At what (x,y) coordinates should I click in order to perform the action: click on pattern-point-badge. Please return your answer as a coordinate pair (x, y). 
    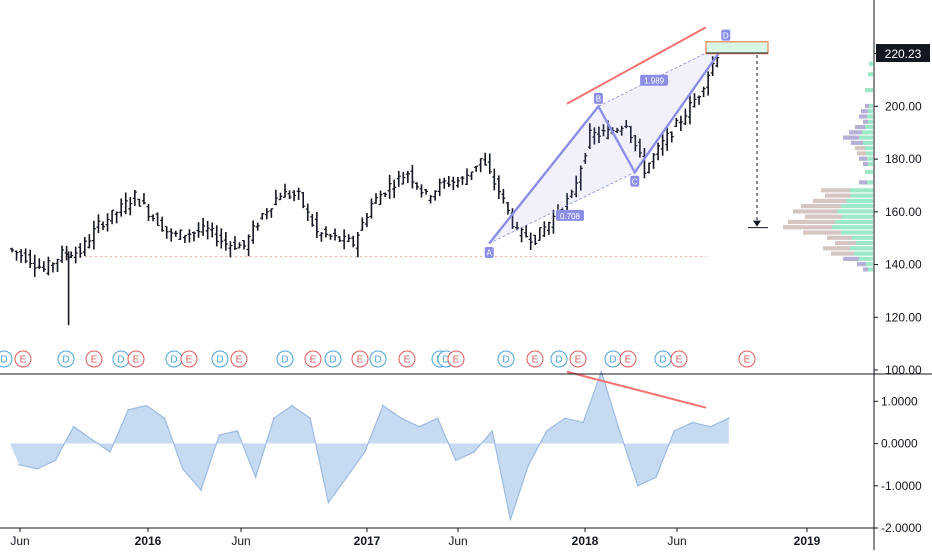
    Looking at the image, I should click on (635, 181).